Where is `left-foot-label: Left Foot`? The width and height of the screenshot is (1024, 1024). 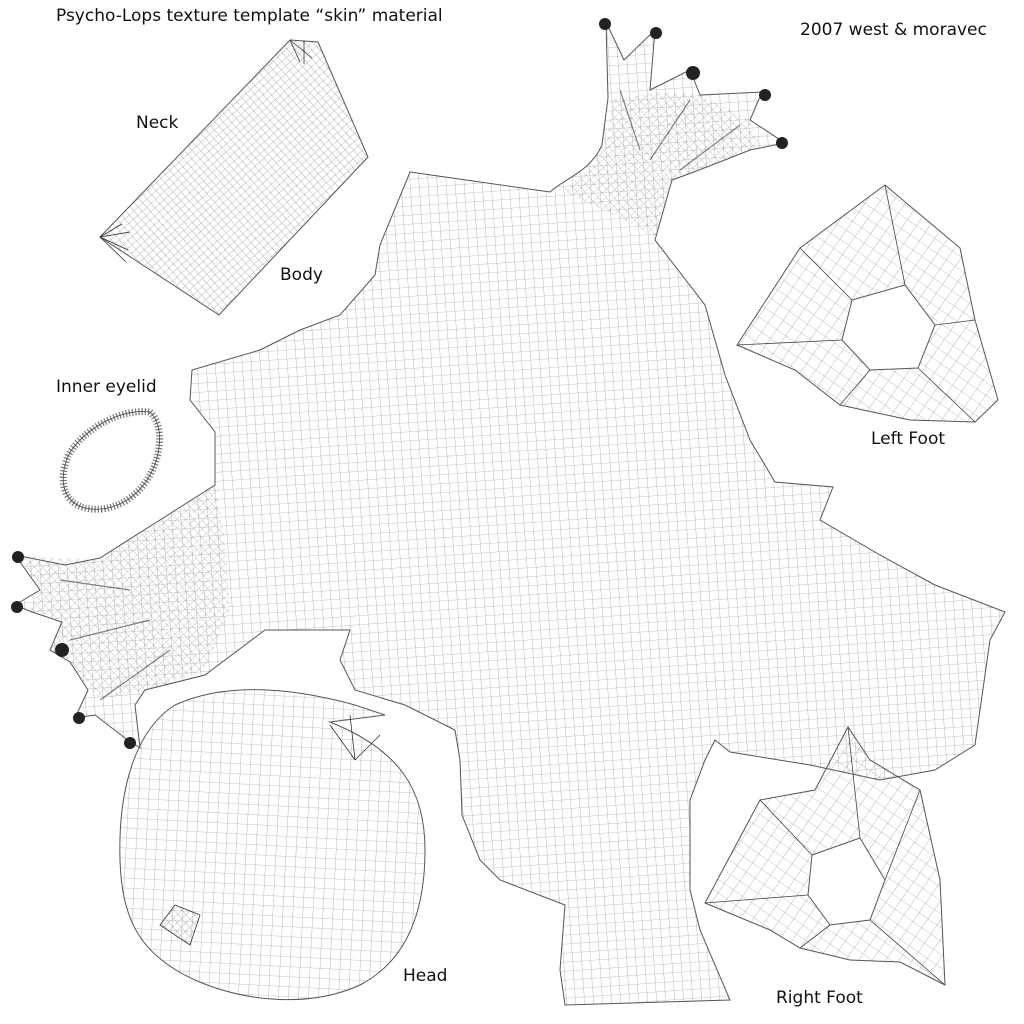 left-foot-label: Left Foot is located at coordinates (908, 439).